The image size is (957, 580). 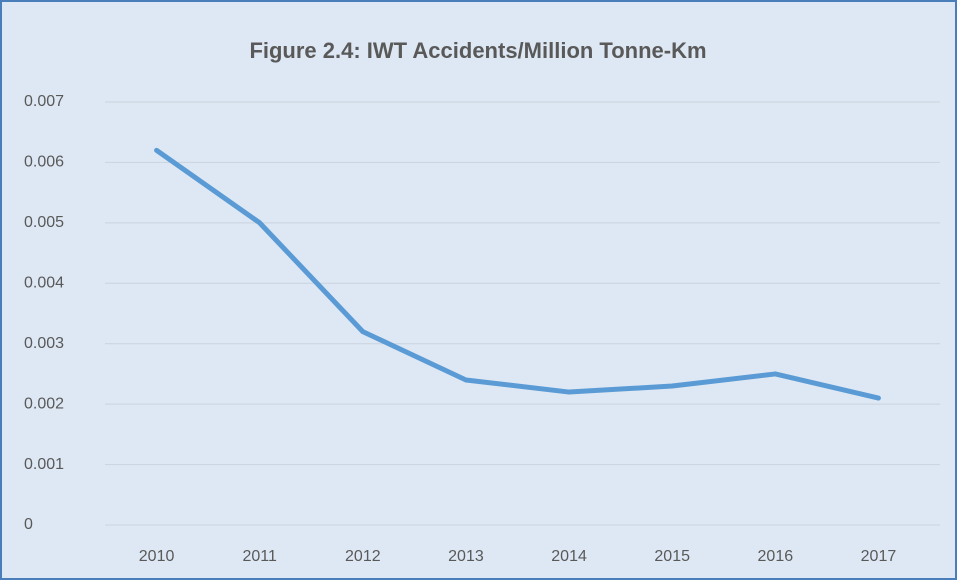 I want to click on y-tick-label: 0.007, so click(x=44, y=101).